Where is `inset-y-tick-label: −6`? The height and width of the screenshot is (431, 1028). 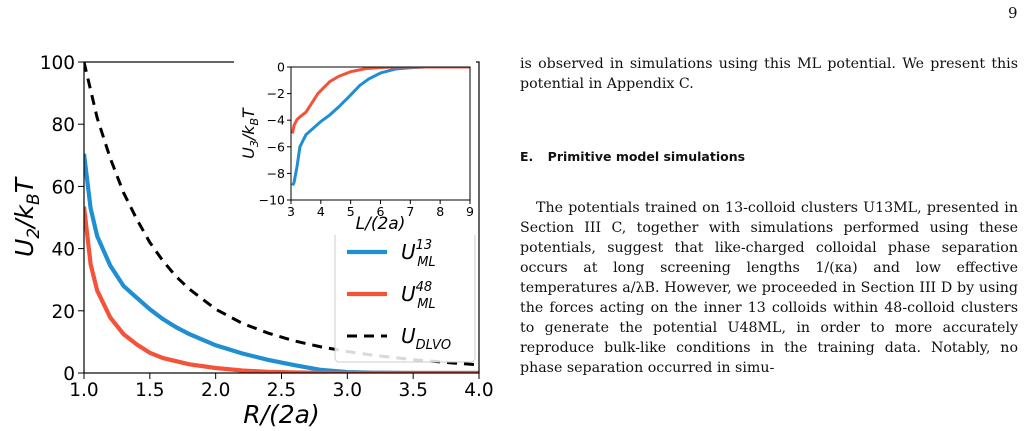
inset-y-tick-label: −6 is located at coordinates (276, 146).